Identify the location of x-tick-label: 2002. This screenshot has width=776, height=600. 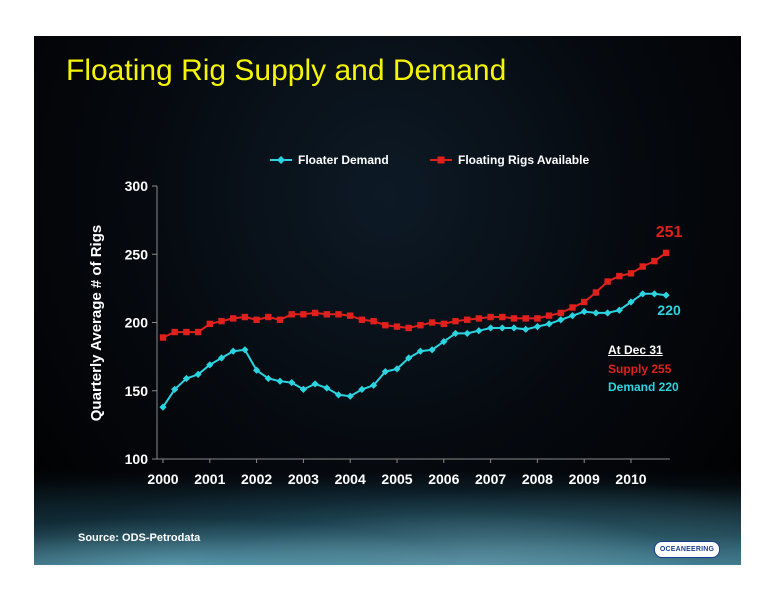
(256, 479).